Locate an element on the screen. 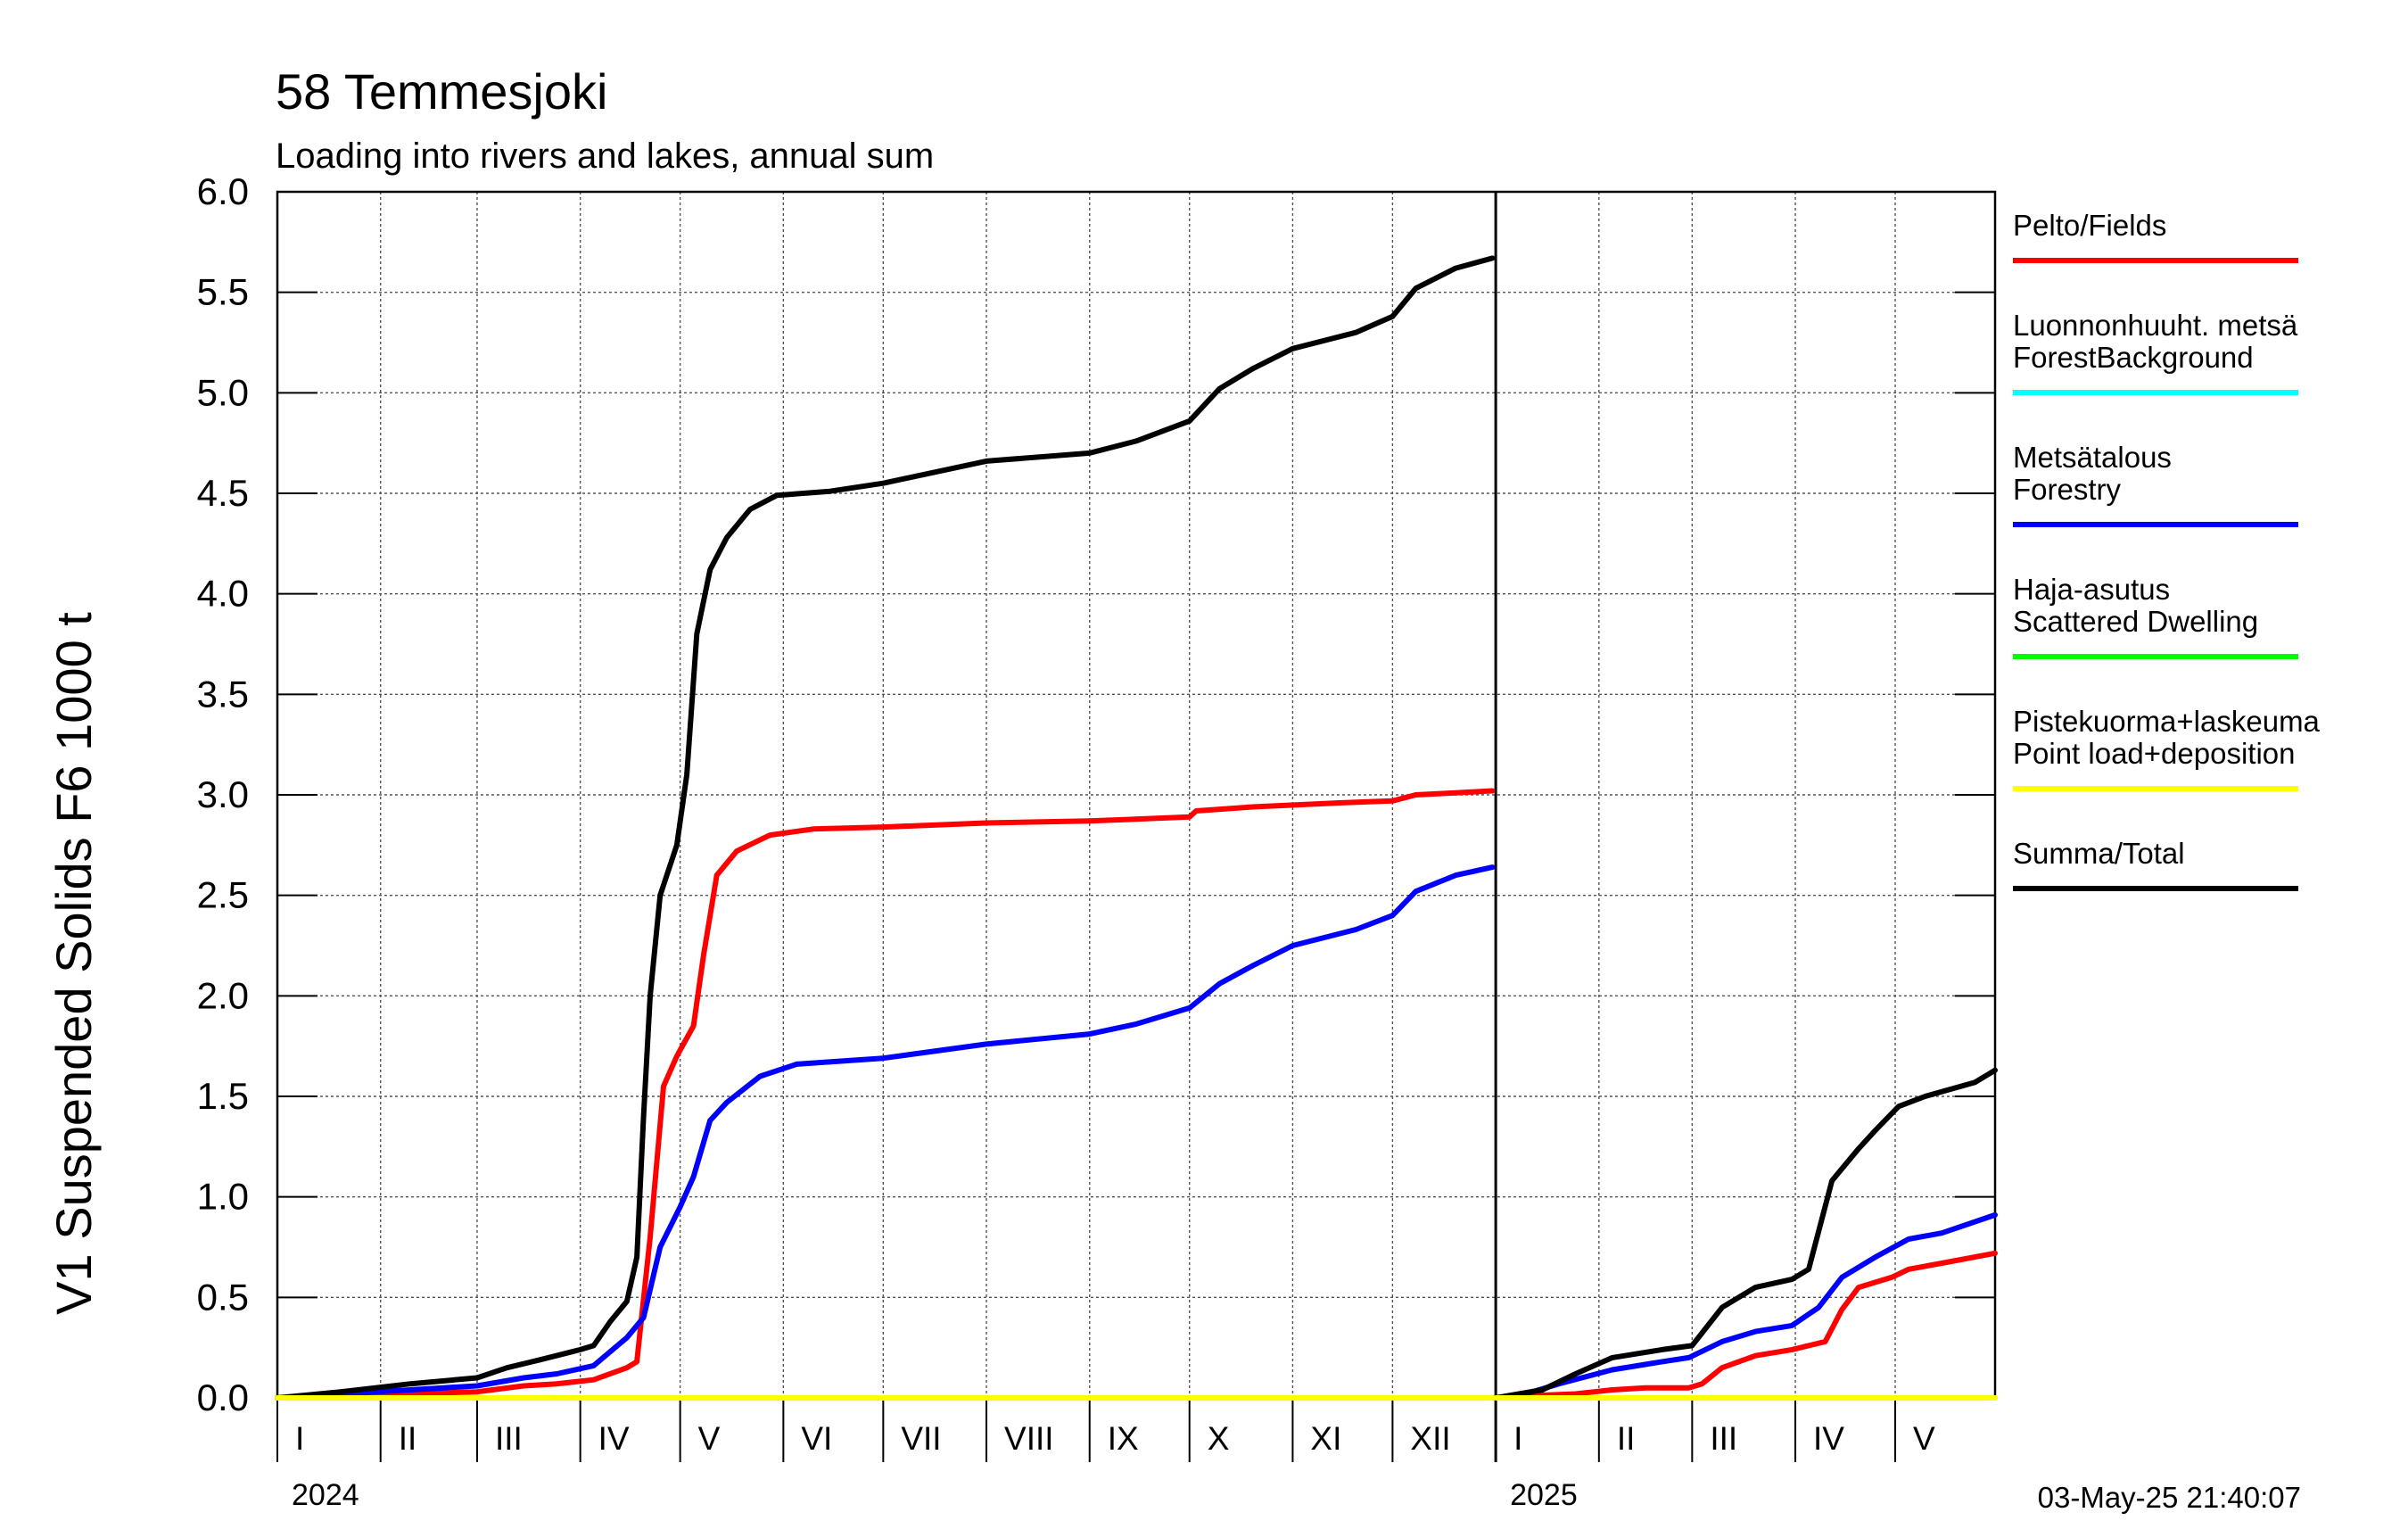 This screenshot has width=2408, height=1521. legend-label: ForestBackground is located at coordinates (2133, 358).